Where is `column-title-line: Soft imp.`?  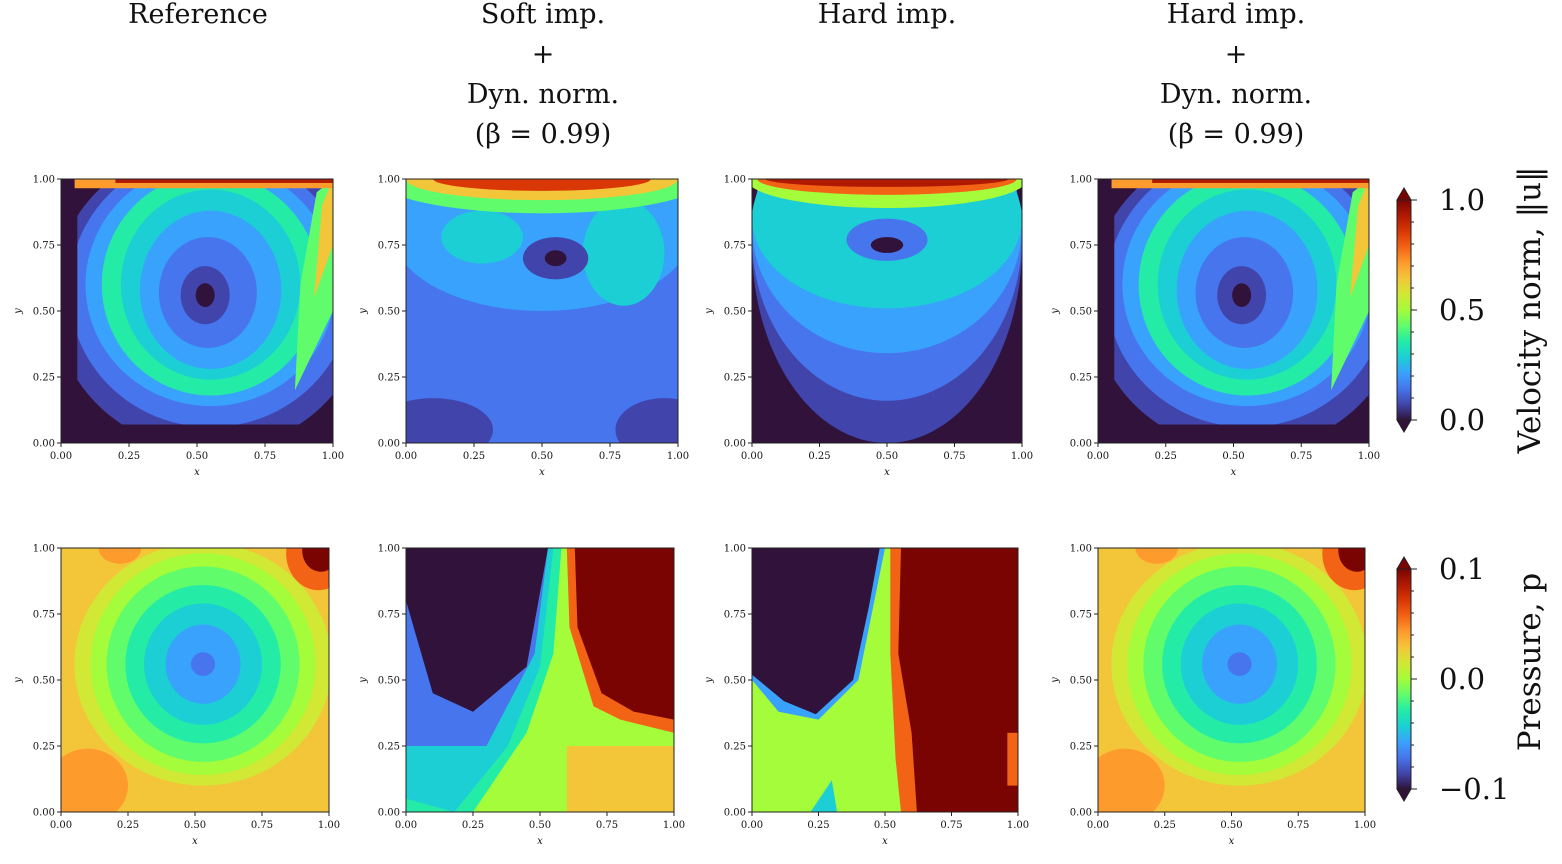 column-title-line: Soft imp. is located at coordinates (543, 15).